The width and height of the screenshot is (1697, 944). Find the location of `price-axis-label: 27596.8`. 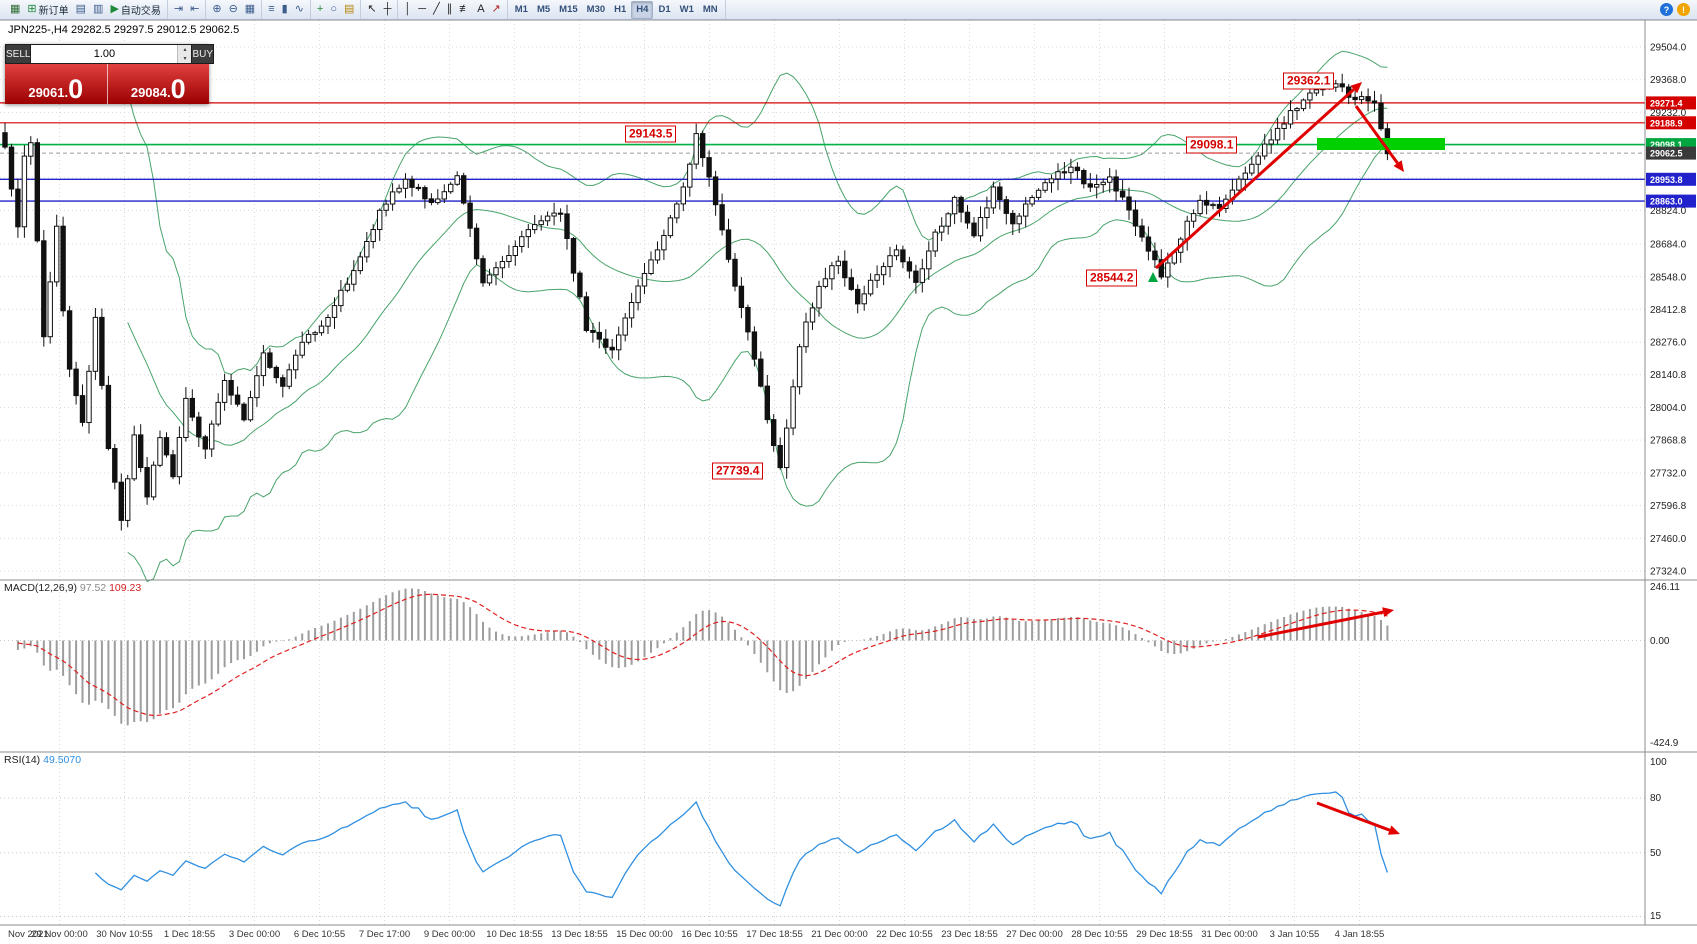

price-axis-label: 27596.8 is located at coordinates (1668, 506).